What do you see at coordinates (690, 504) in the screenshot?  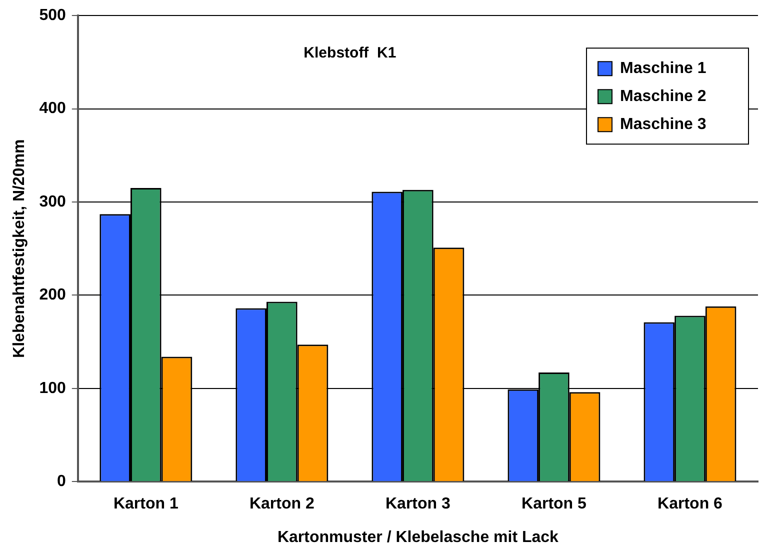 I see `x-tick-label: Karton 6` at bounding box center [690, 504].